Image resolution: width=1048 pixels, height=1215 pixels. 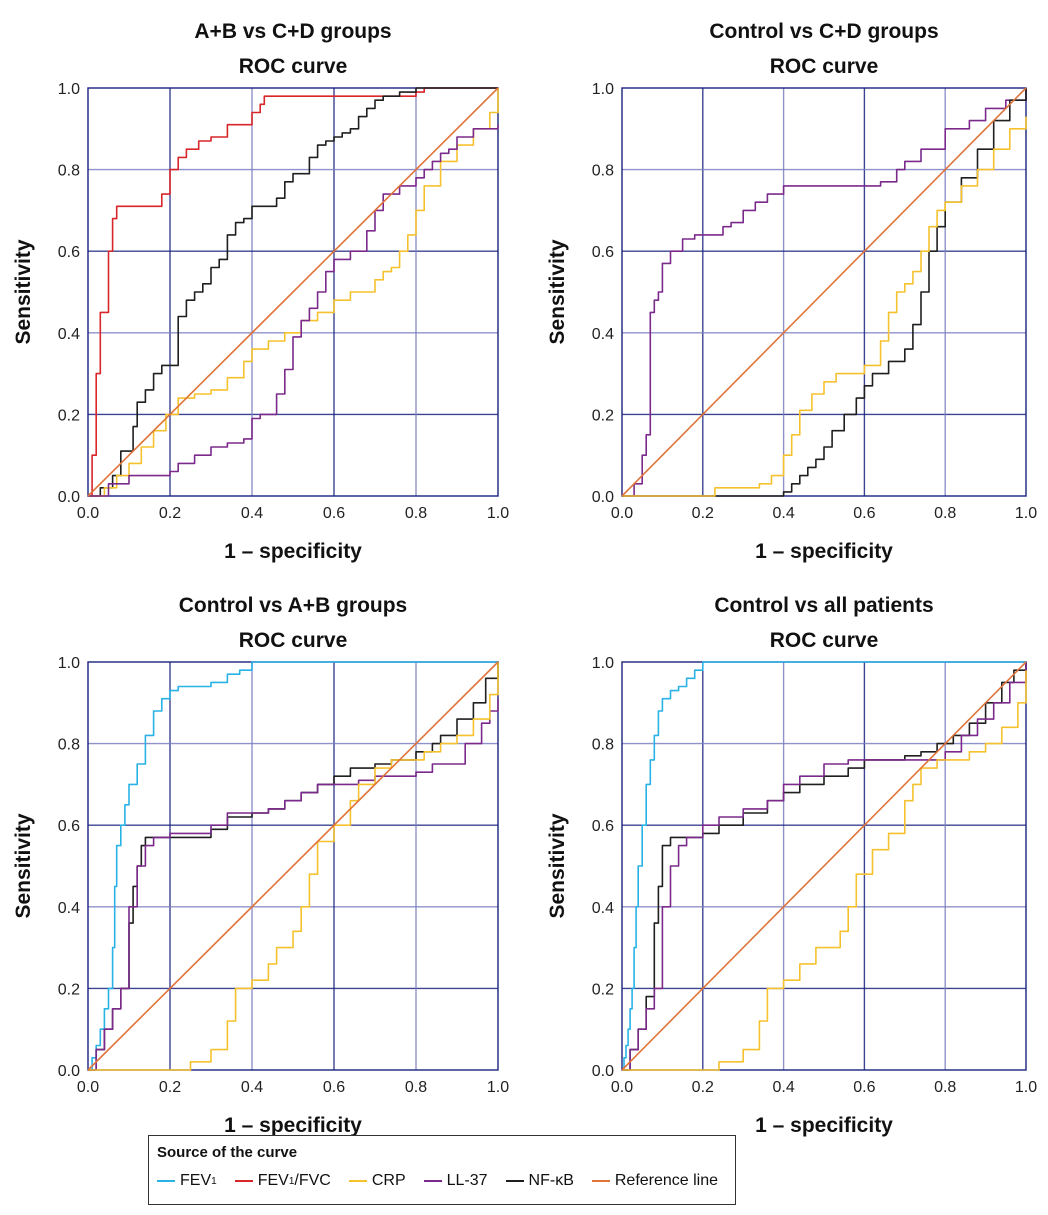 I want to click on legend-items: FEV 1 FEV 1/FVC CRP LL-37 NF-κB Reference line, so click(x=442, y=1181).